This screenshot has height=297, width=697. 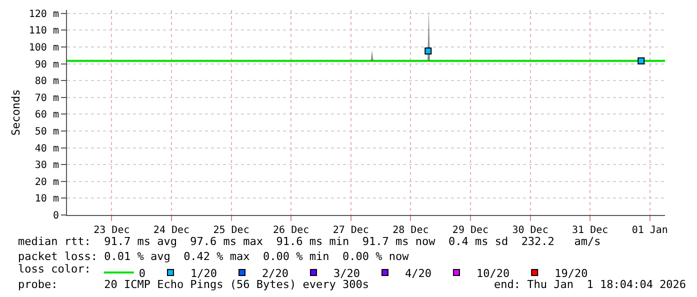 I want to click on x-tick-label: 01 Jan, so click(x=650, y=230).